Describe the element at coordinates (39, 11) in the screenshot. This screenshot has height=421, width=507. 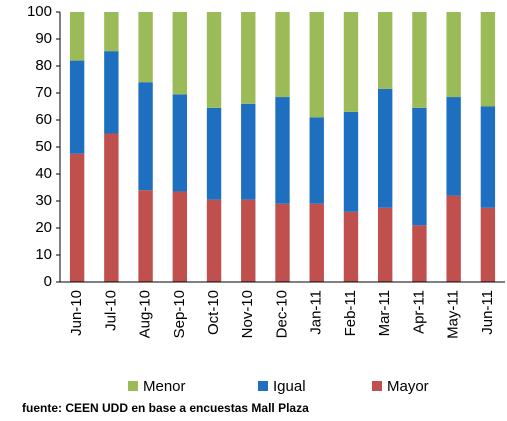
I see `y-tick-label: 100` at that location.